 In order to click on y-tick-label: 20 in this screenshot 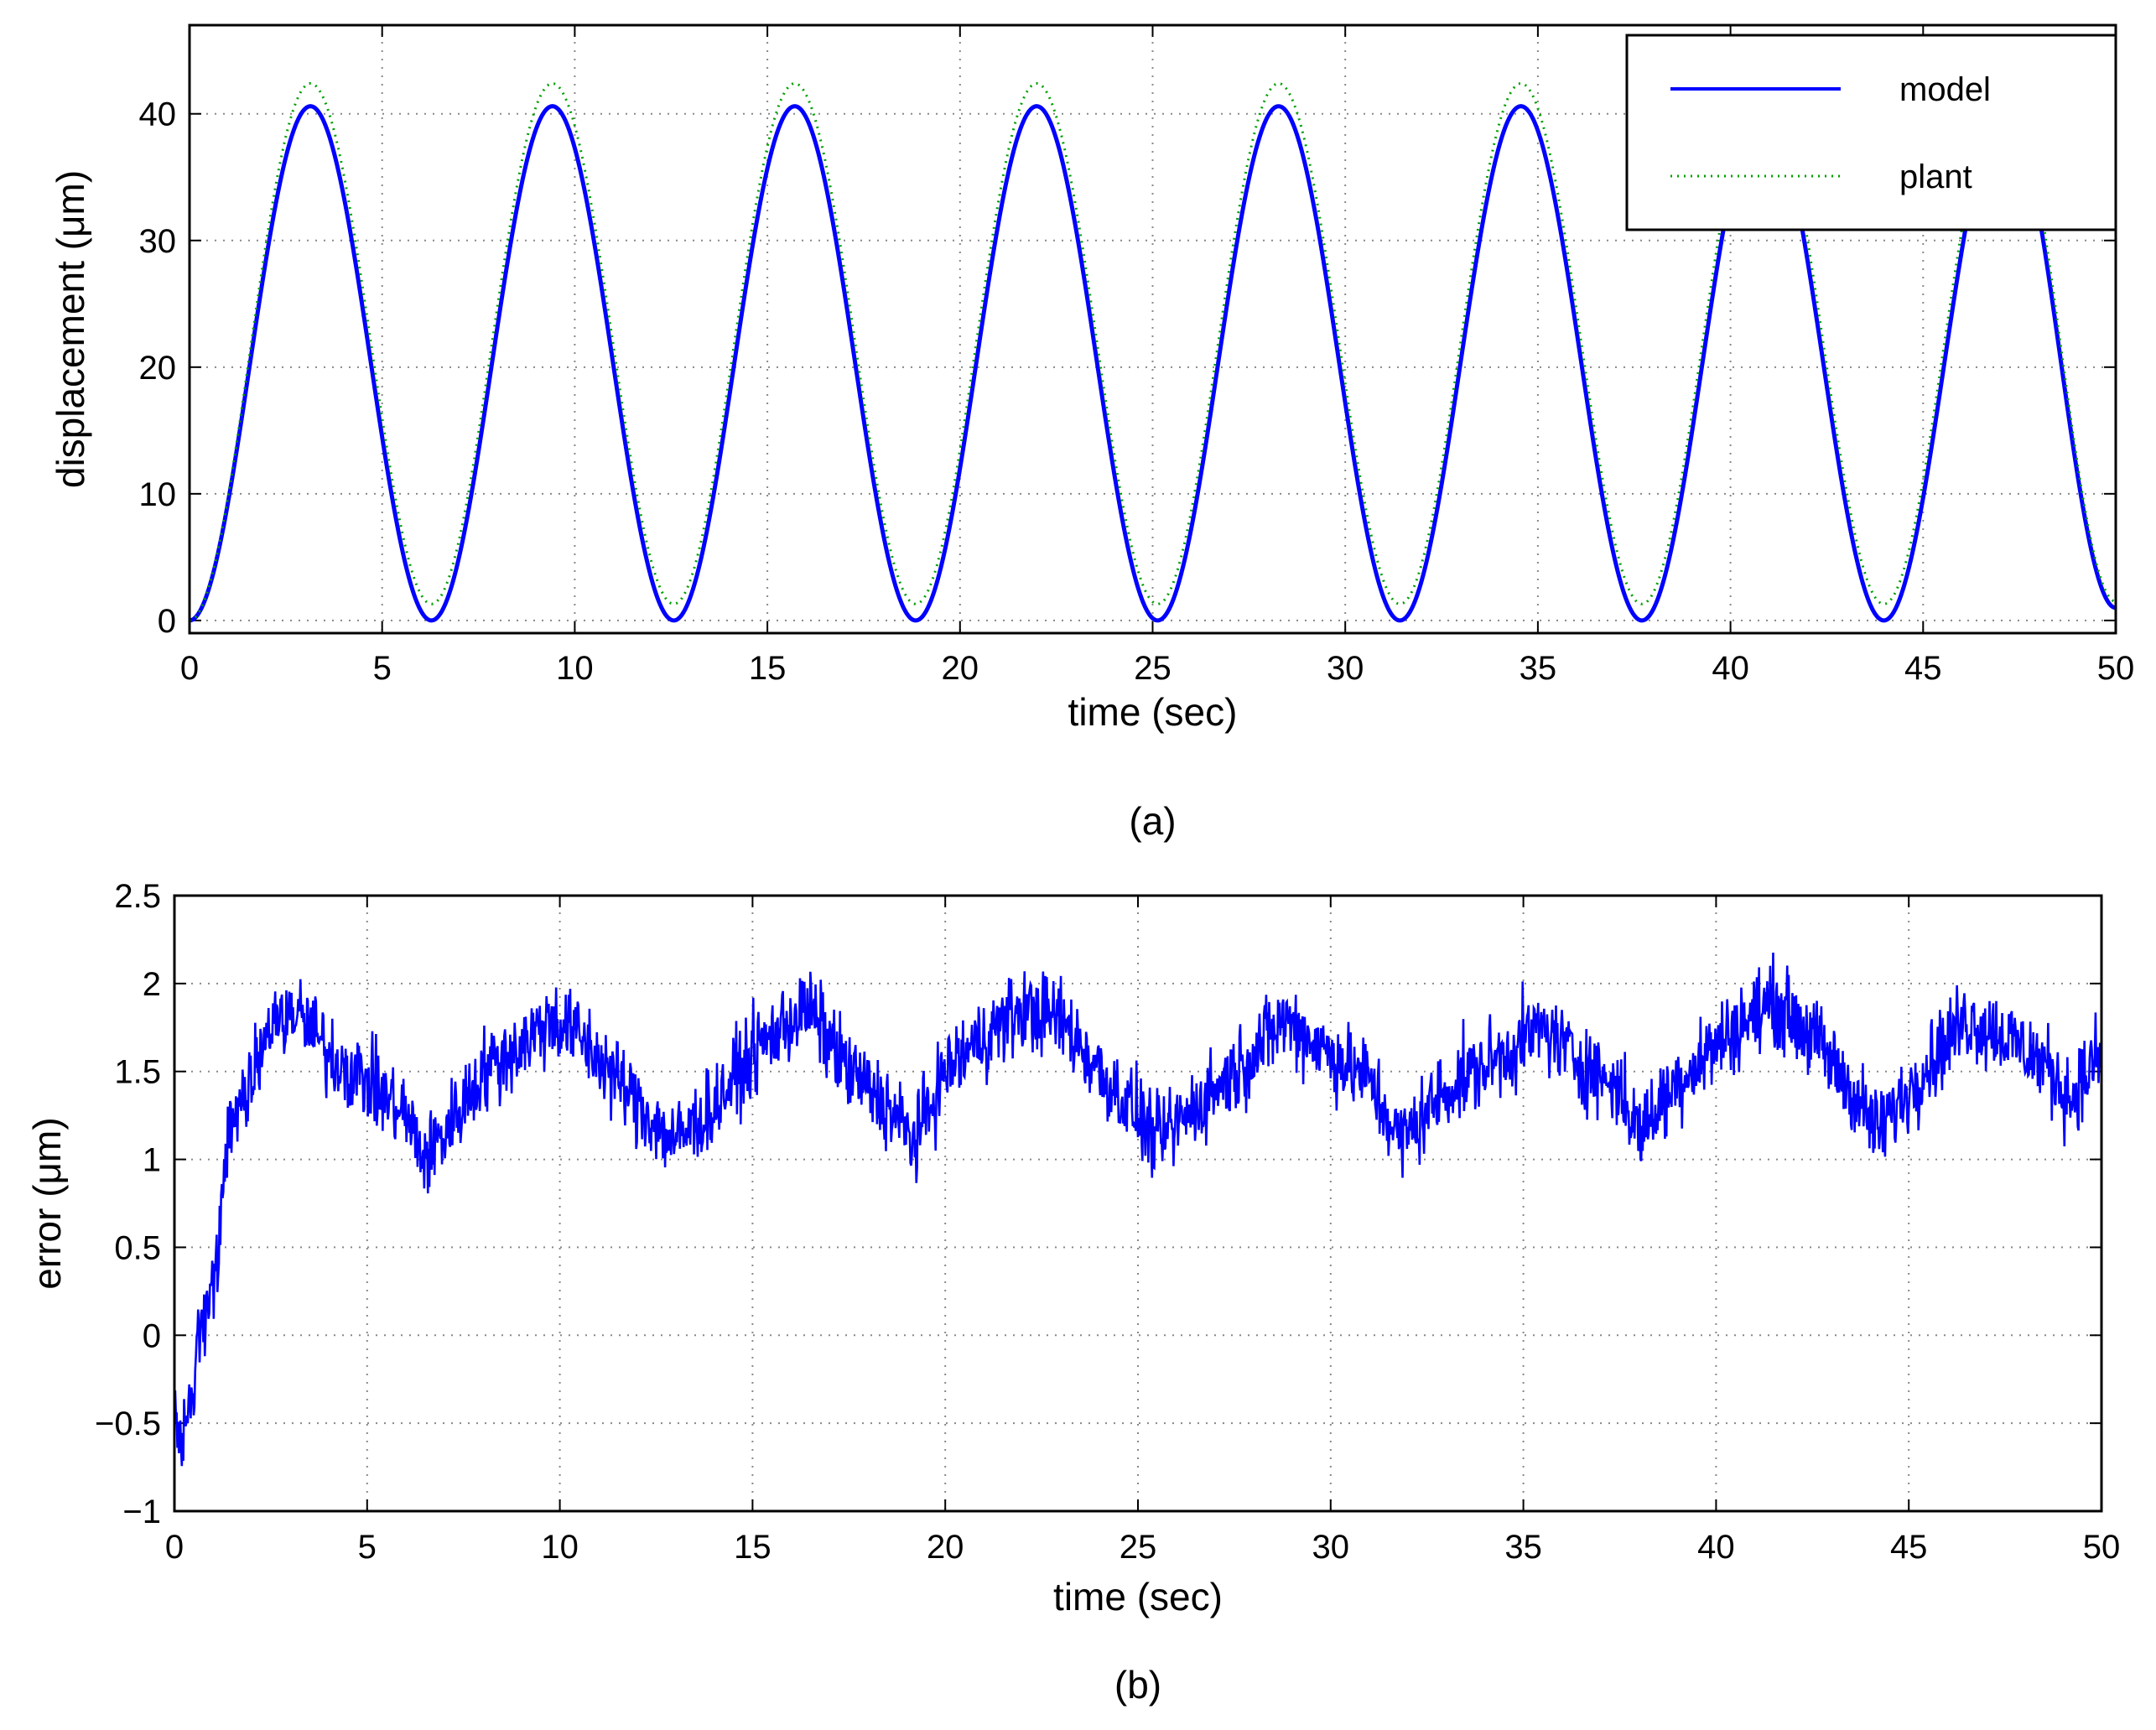, I will do `click(158, 368)`.